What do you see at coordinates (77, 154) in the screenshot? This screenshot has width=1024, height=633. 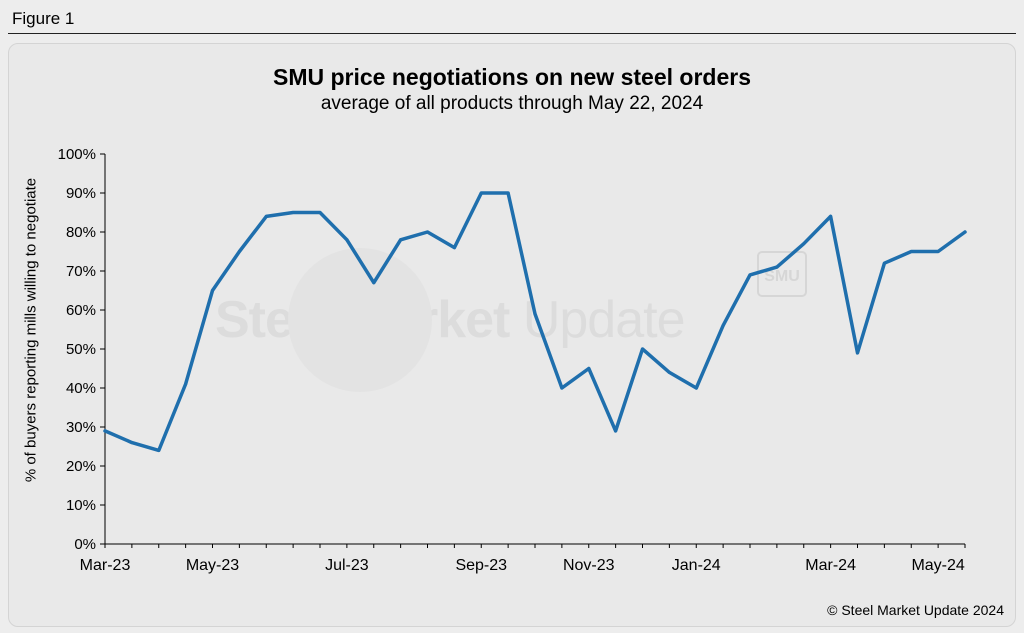 I see `y-tick-label: 100%` at bounding box center [77, 154].